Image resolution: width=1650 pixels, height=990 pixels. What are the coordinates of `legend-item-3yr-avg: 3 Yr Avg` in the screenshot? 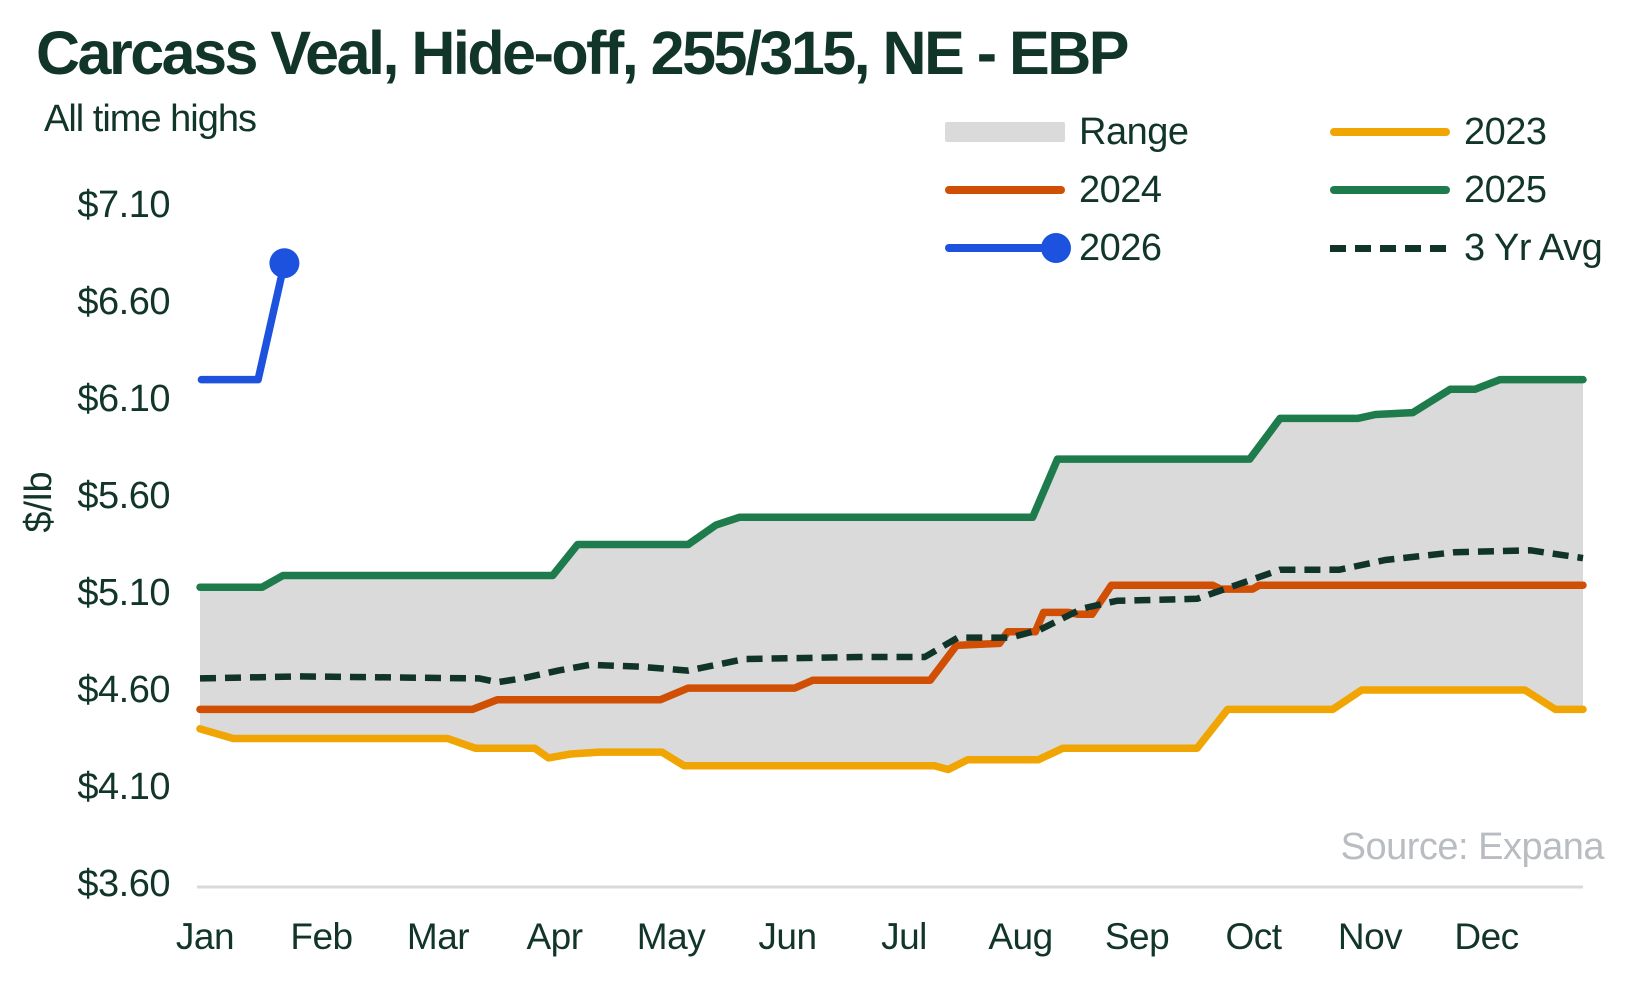 It's located at (1466, 248).